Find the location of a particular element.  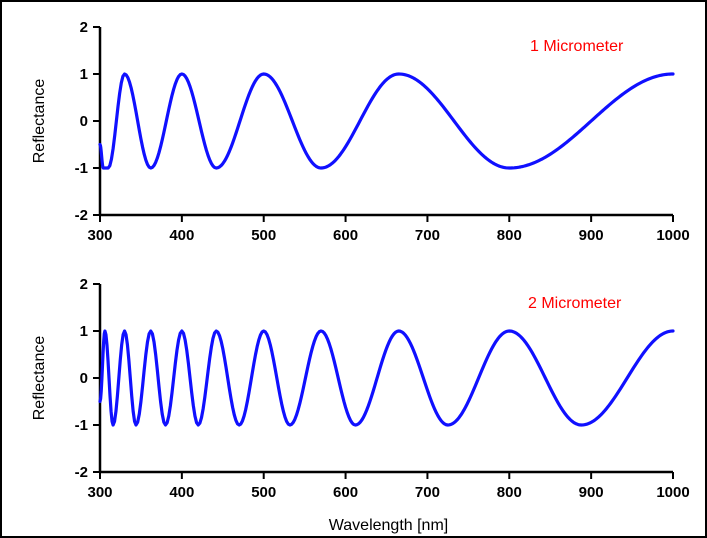

y-axis-label-bottom: Reflectance is located at coordinates (39, 378).